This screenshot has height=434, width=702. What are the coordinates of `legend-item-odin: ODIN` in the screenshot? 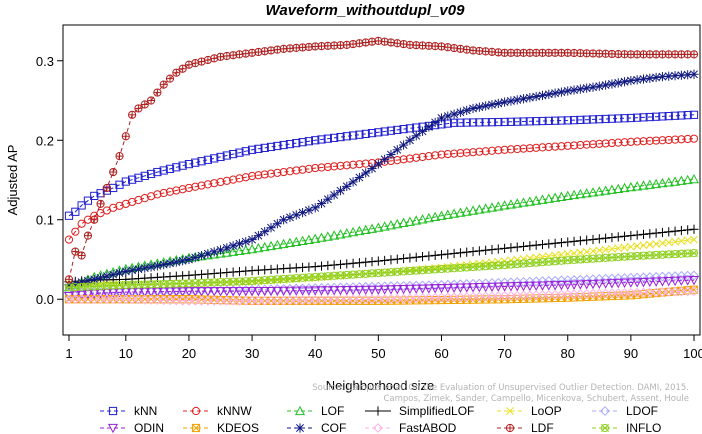 It's located at (132, 427).